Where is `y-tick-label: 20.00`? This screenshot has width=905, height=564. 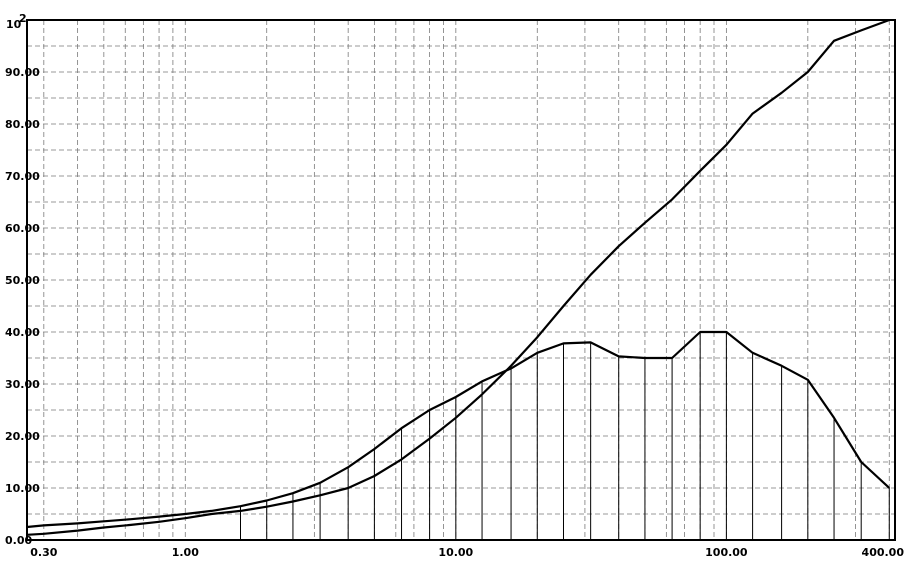 y-tick-label: 20.00 is located at coordinates (22, 436).